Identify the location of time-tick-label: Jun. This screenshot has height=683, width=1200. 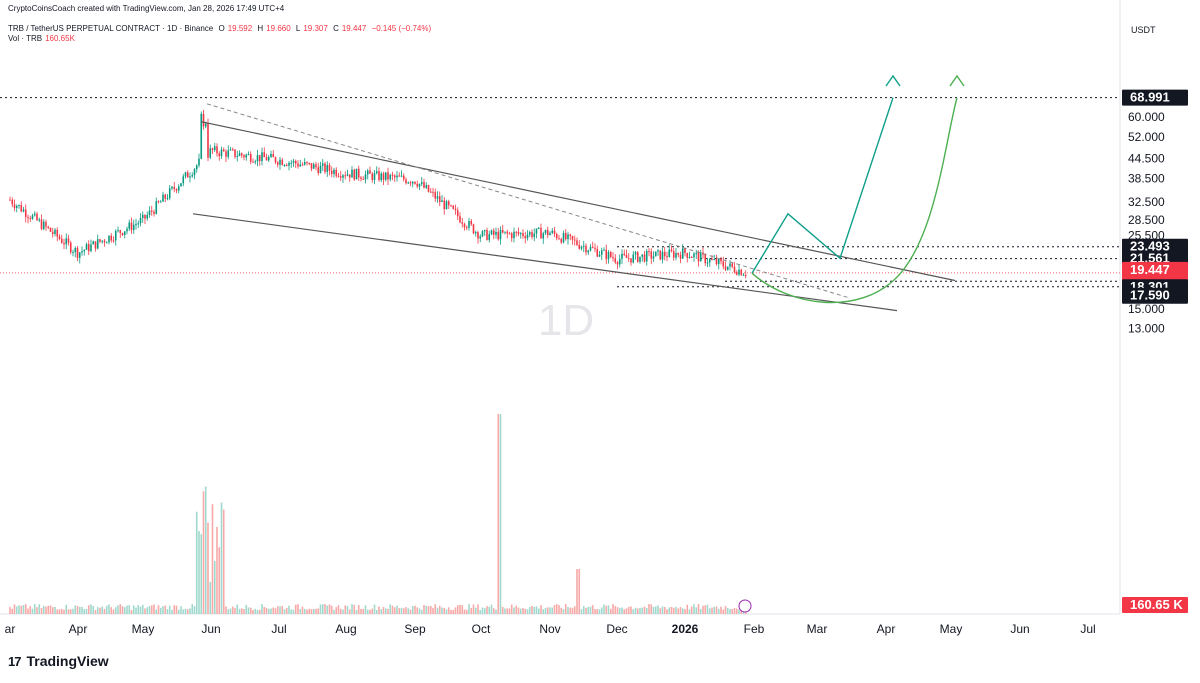
(210, 629).